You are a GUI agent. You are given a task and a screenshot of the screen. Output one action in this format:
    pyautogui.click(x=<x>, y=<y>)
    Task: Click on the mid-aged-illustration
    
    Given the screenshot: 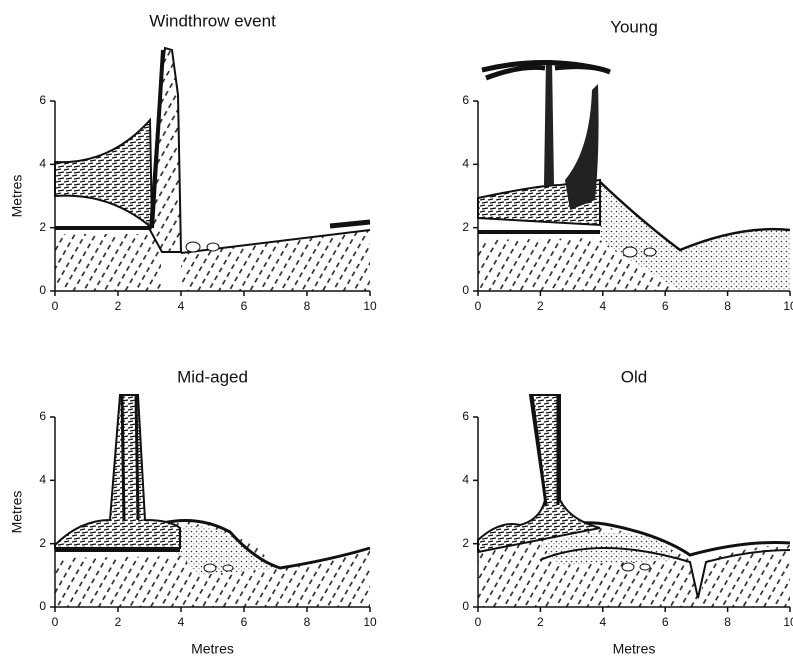 What is the action you would take?
    pyautogui.click(x=212, y=500)
    